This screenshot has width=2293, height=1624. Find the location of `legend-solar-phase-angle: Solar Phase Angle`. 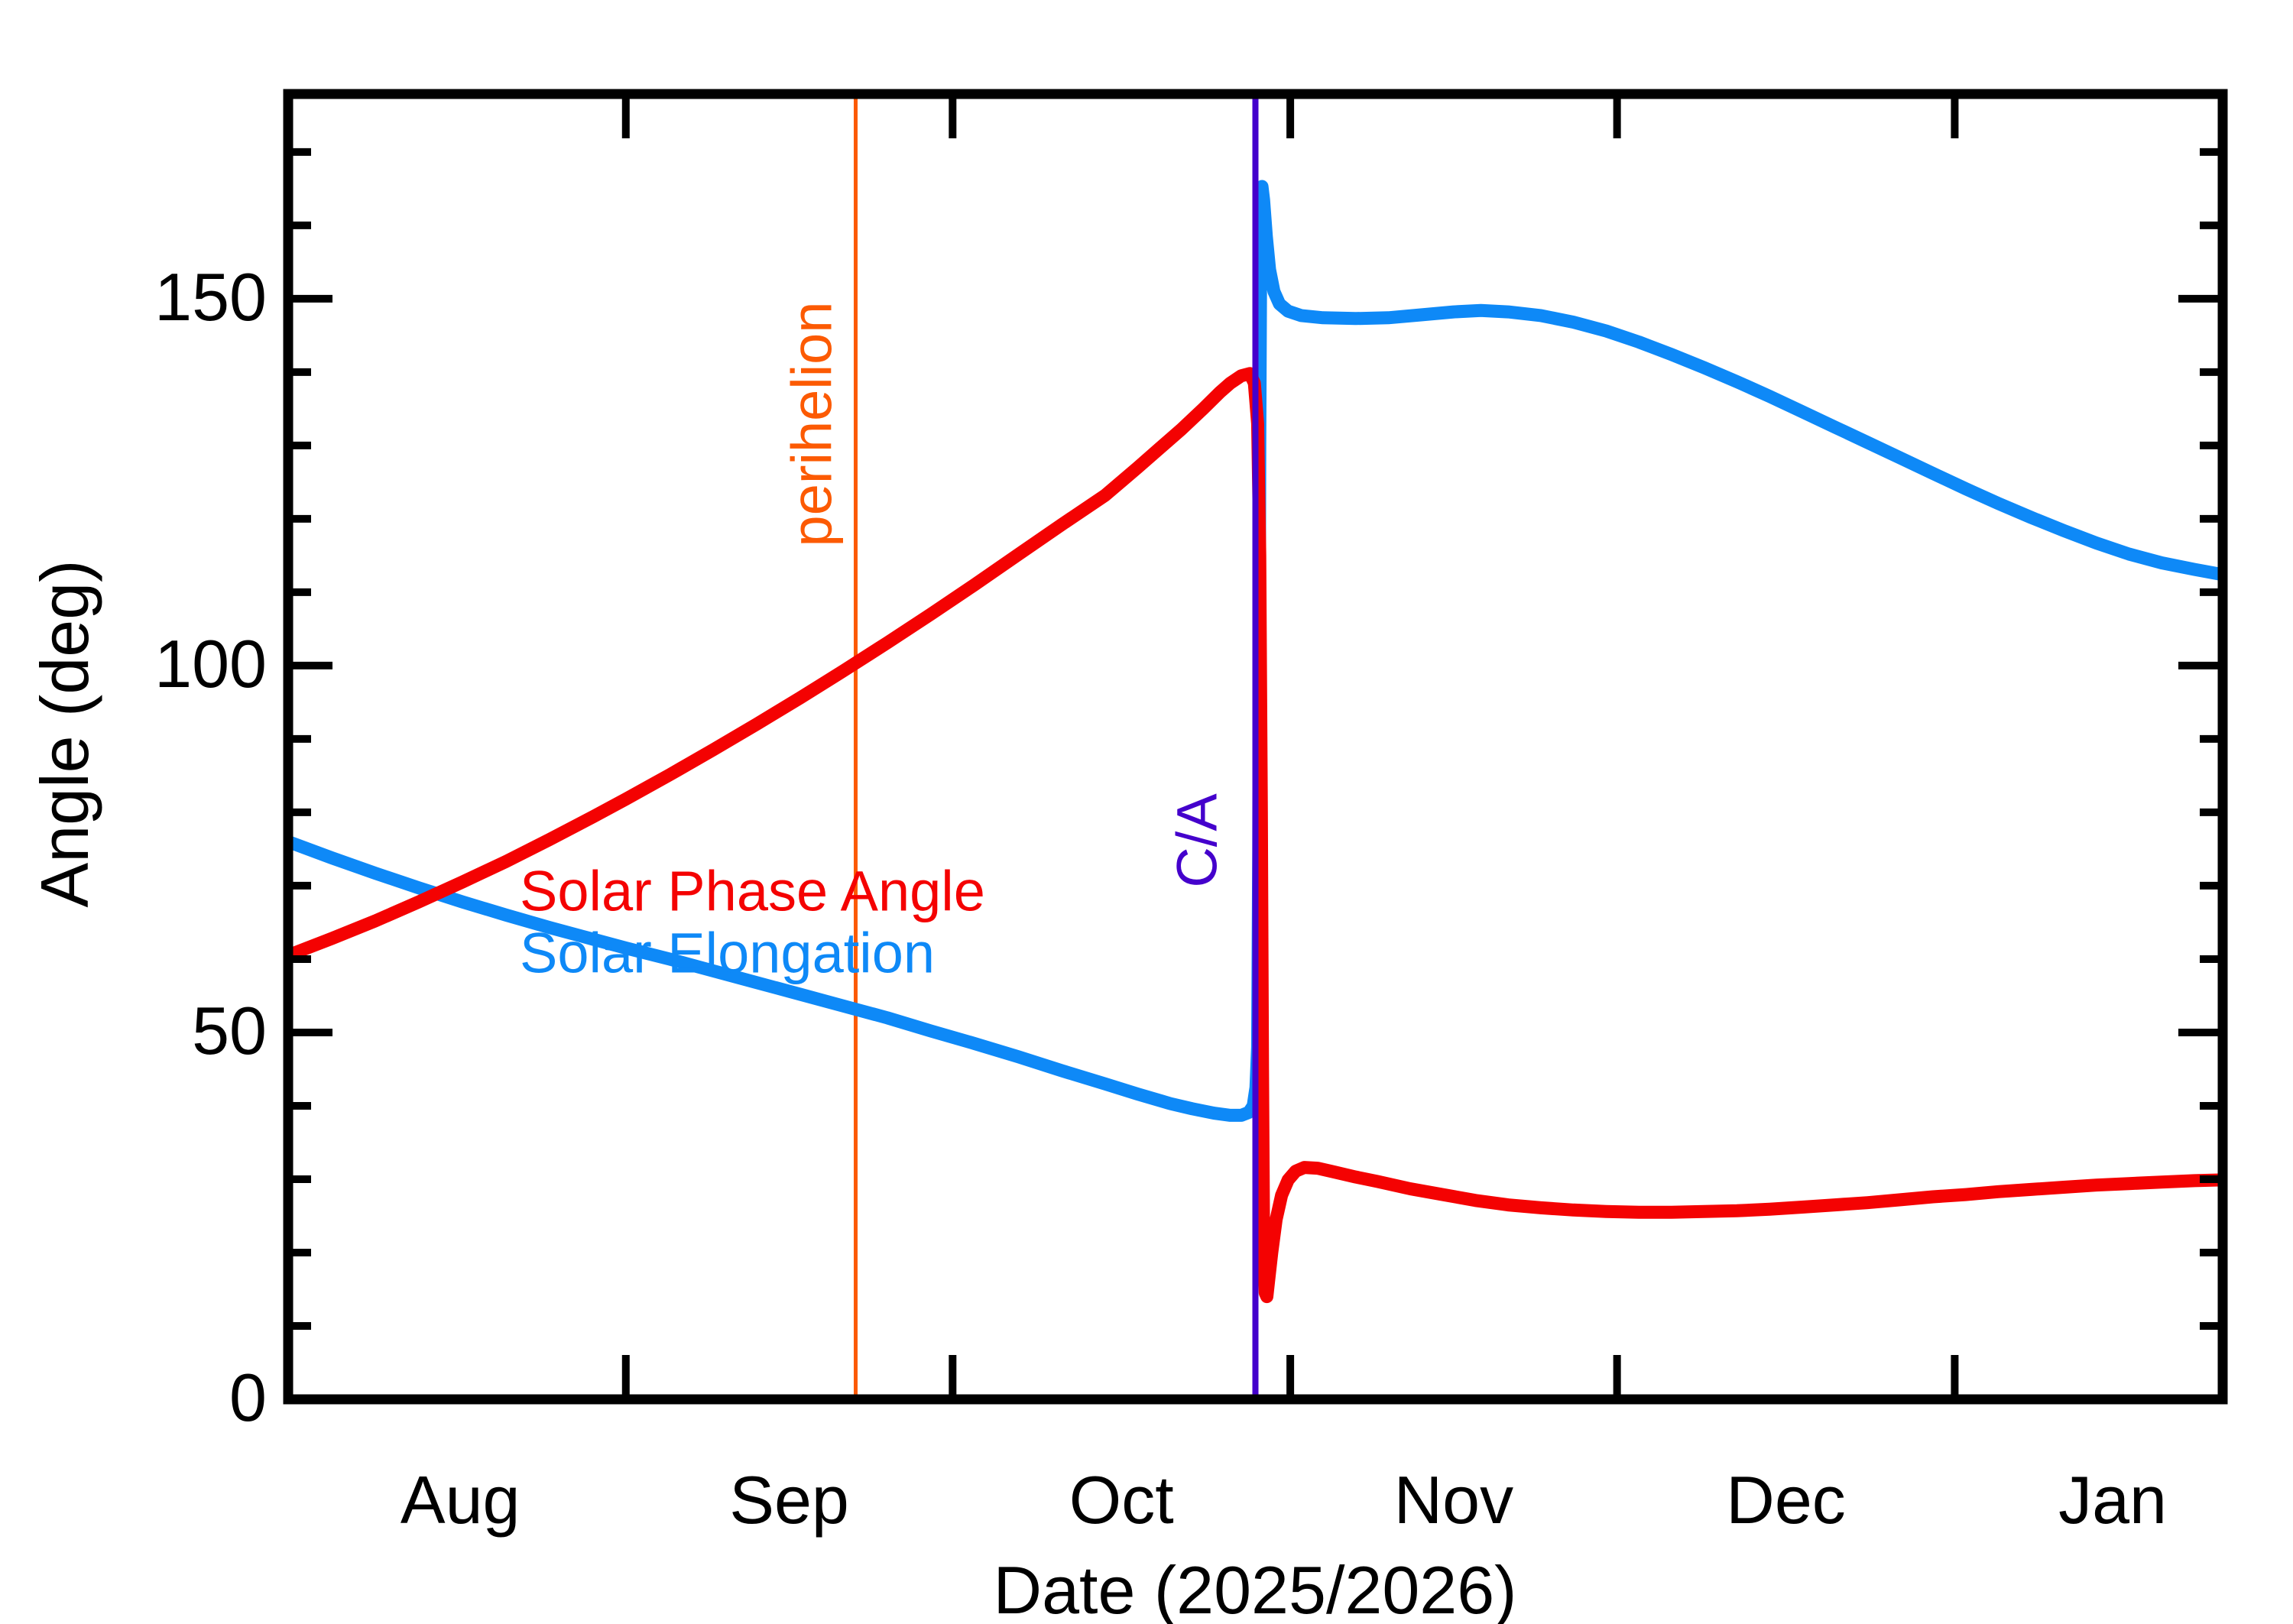

legend-solar-phase-angle: Solar Phase Angle is located at coordinates (752, 891).